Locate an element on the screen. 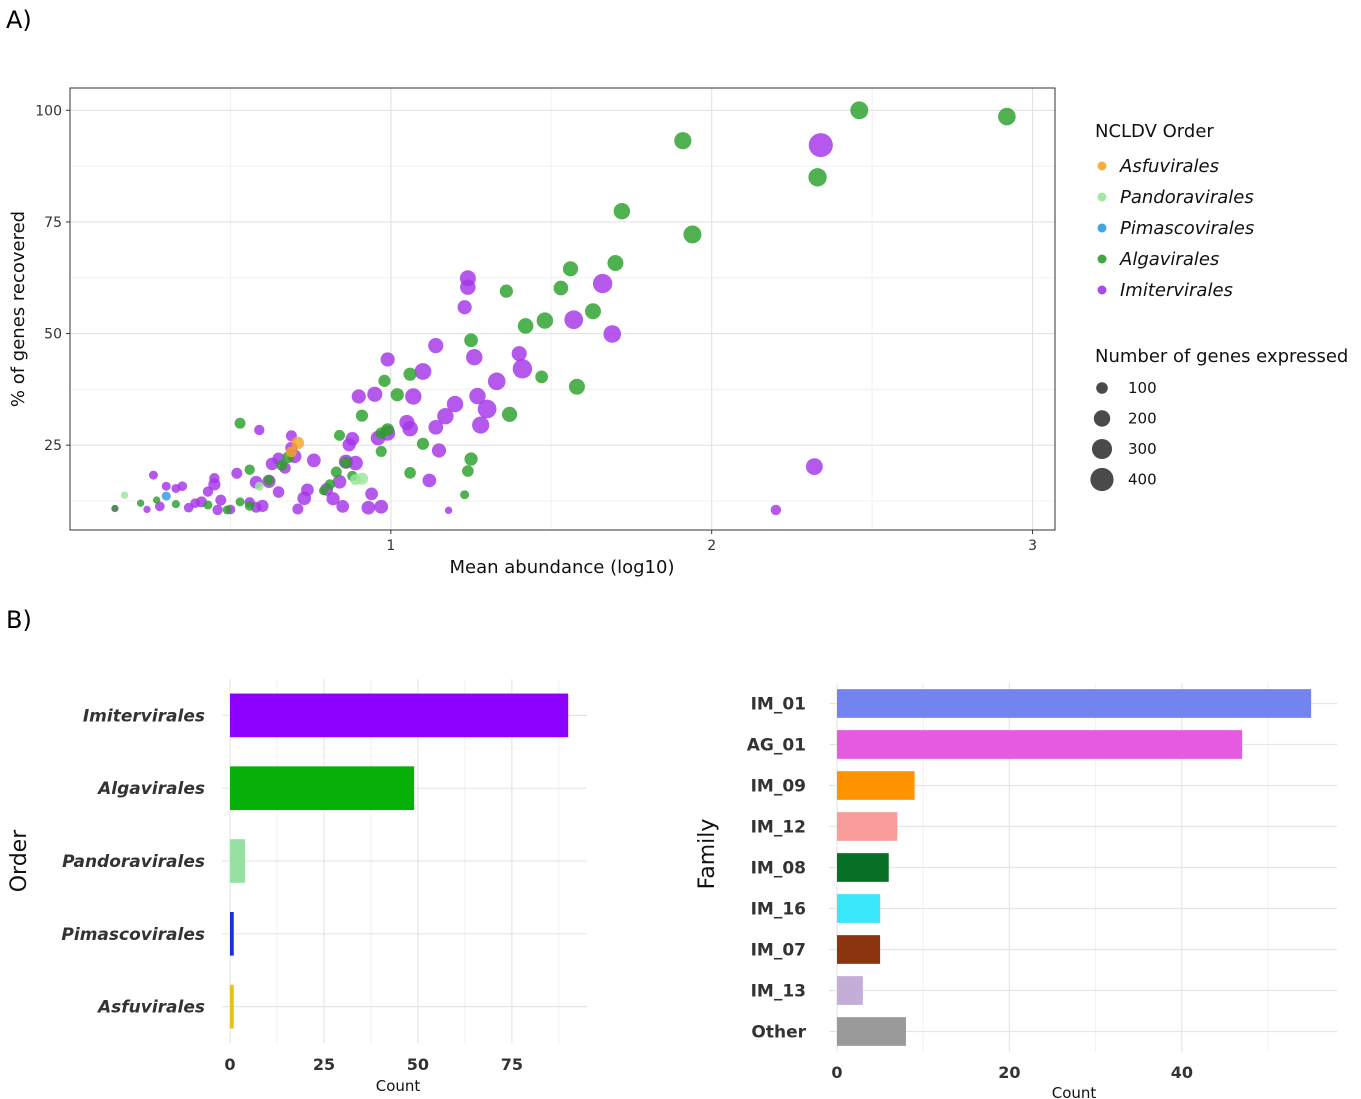 This screenshot has height=1099, width=1361. scatter-y-tick-label: 75 is located at coordinates (53, 223).